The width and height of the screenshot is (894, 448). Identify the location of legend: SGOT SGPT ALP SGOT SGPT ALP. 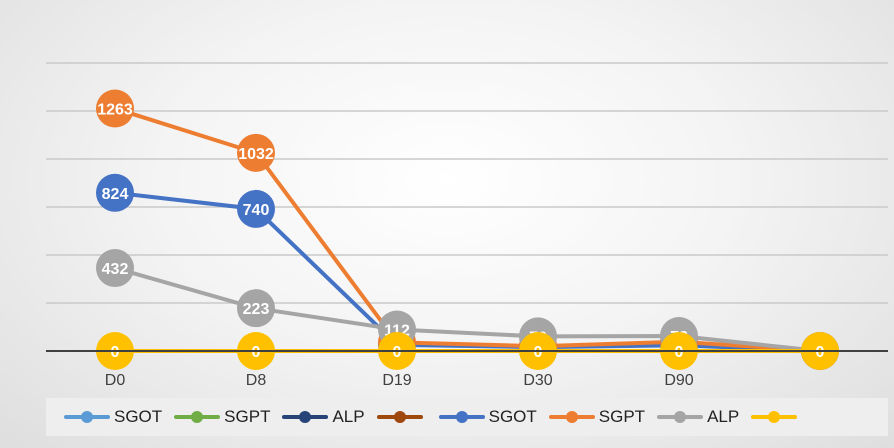
(467, 417).